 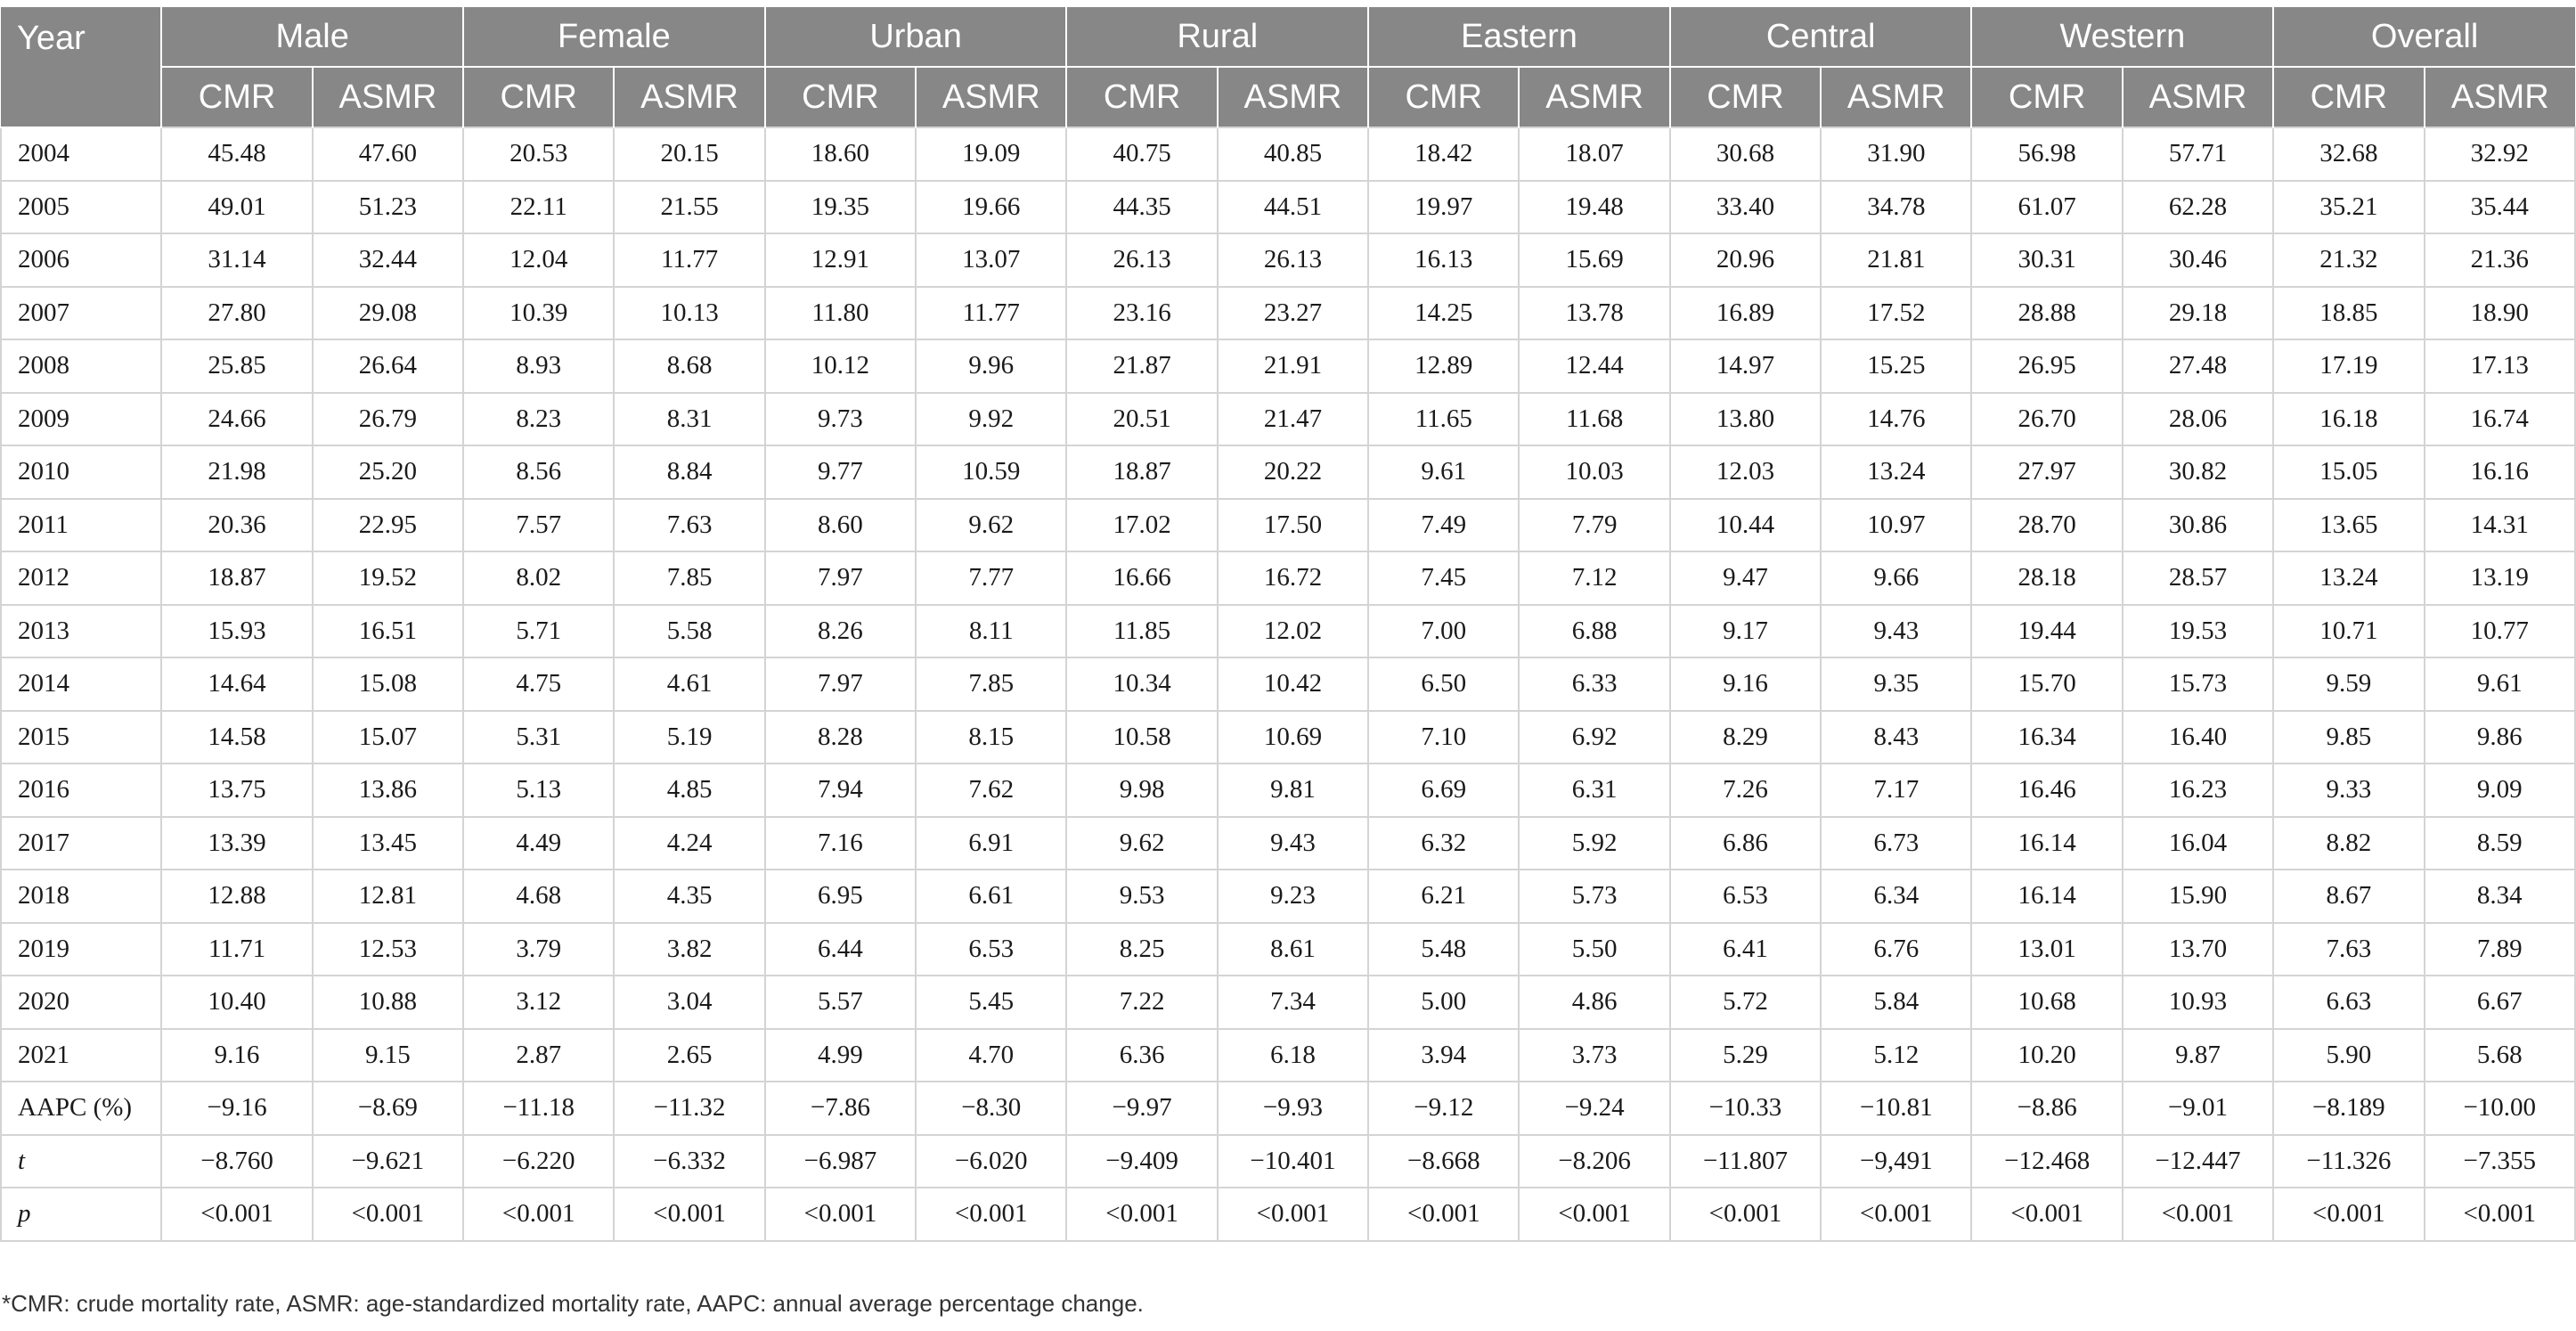 I want to click on table-cell: 16.40, so click(x=2198, y=736).